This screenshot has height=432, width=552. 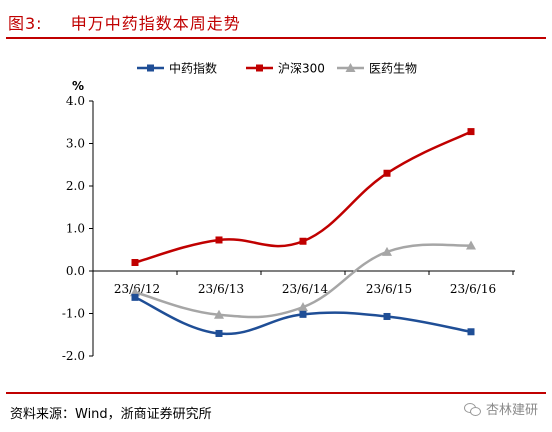 I want to click on y-tick-label: 0.0, so click(x=75, y=271).